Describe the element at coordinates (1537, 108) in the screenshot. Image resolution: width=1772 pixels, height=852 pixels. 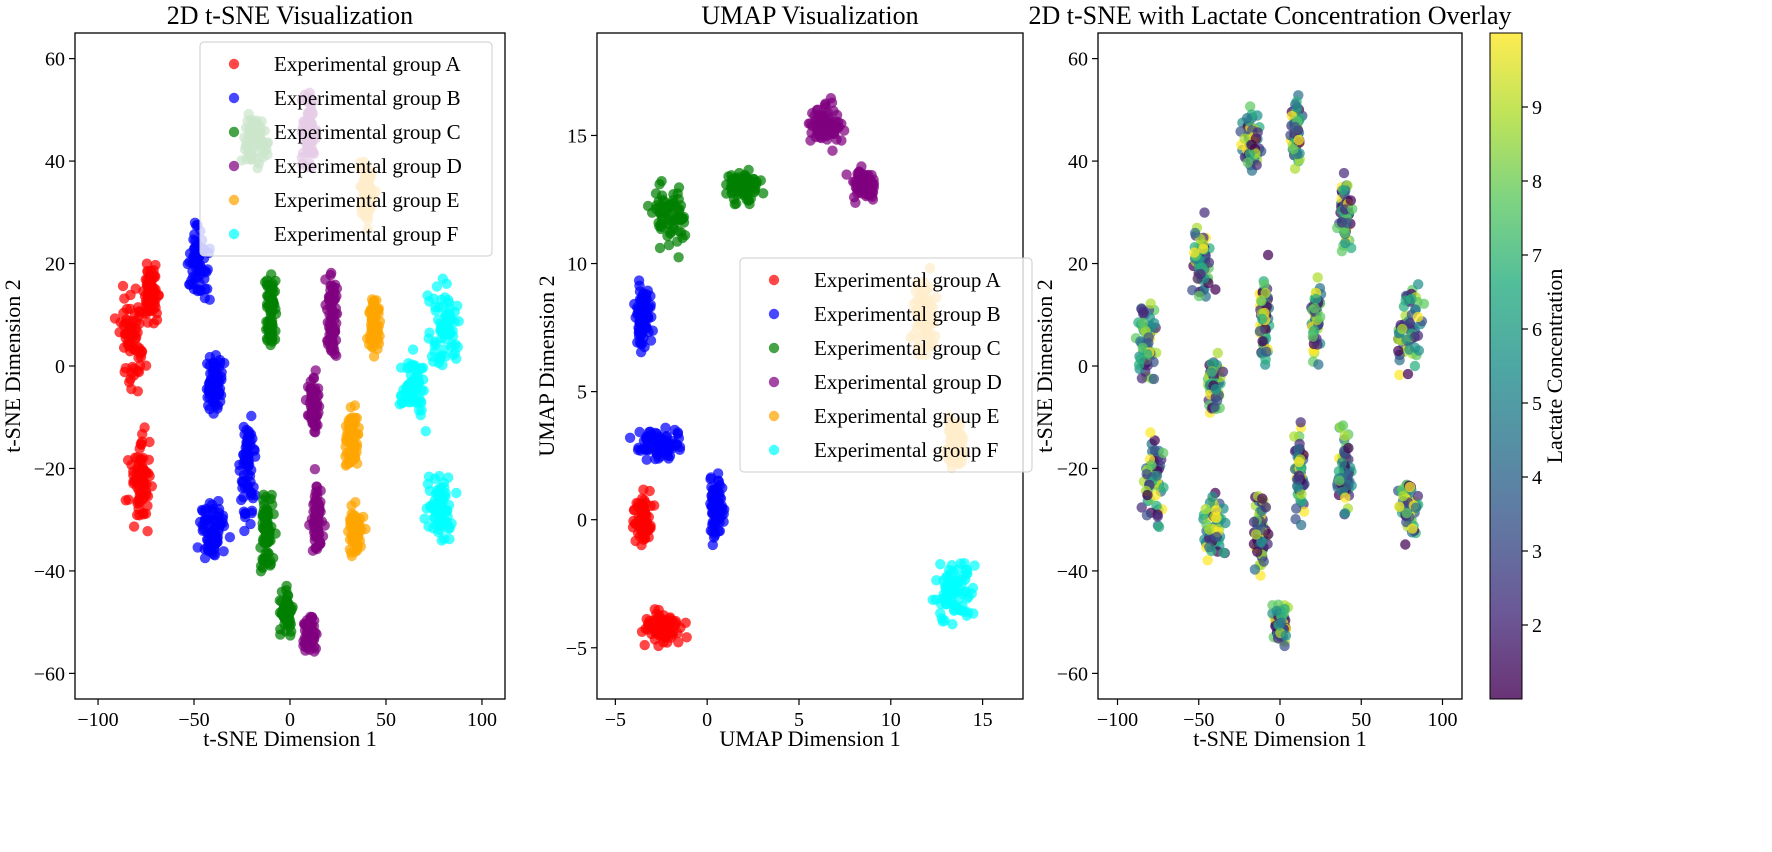
I see `colorbar-ticks-label: 9` at that location.